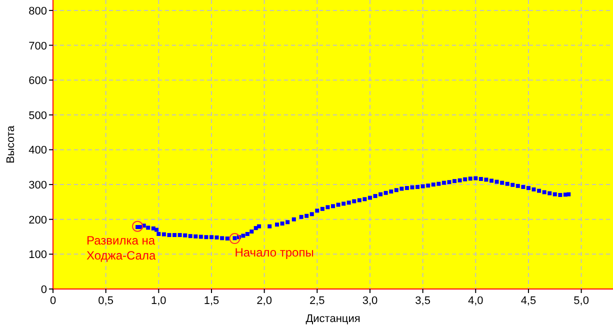 Image resolution: width=613 pixels, height=325 pixels. I want to click on x-tick-label: 1,0, so click(158, 301).